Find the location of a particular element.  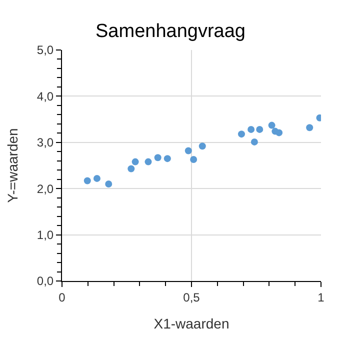

x-axis-title: X1-waarden is located at coordinates (192, 324).